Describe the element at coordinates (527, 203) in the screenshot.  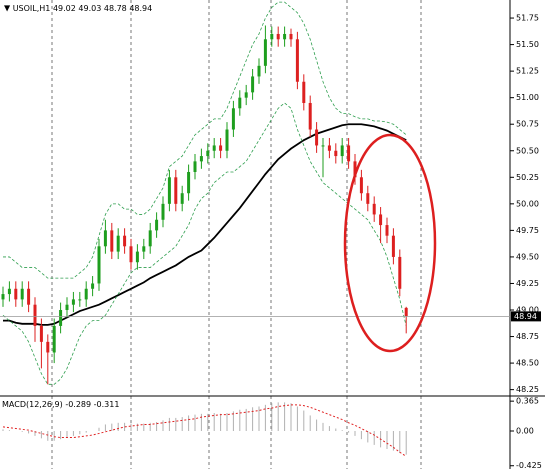
I see `y-tick-label: 50.00` at that location.